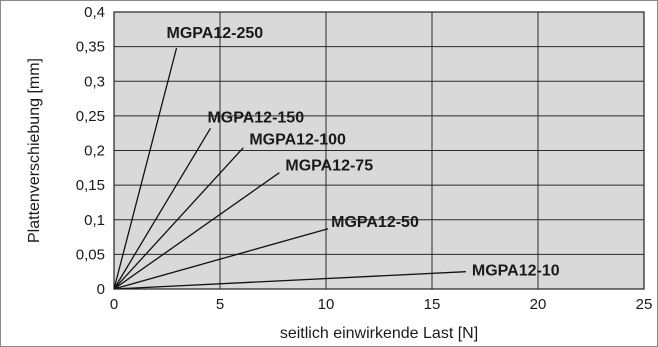  Describe the element at coordinates (432, 304) in the screenshot. I see `x-tick-label: 15` at that location.